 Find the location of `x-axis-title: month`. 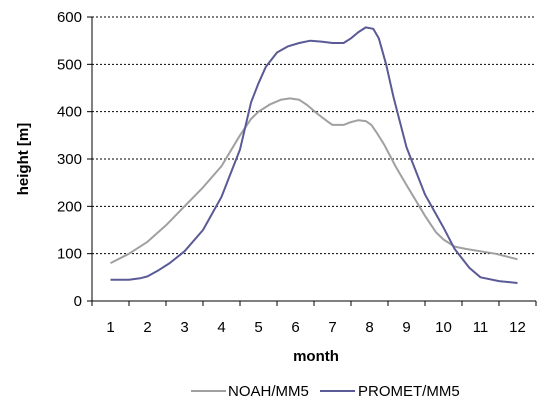

x-axis-title: month is located at coordinates (316, 356).